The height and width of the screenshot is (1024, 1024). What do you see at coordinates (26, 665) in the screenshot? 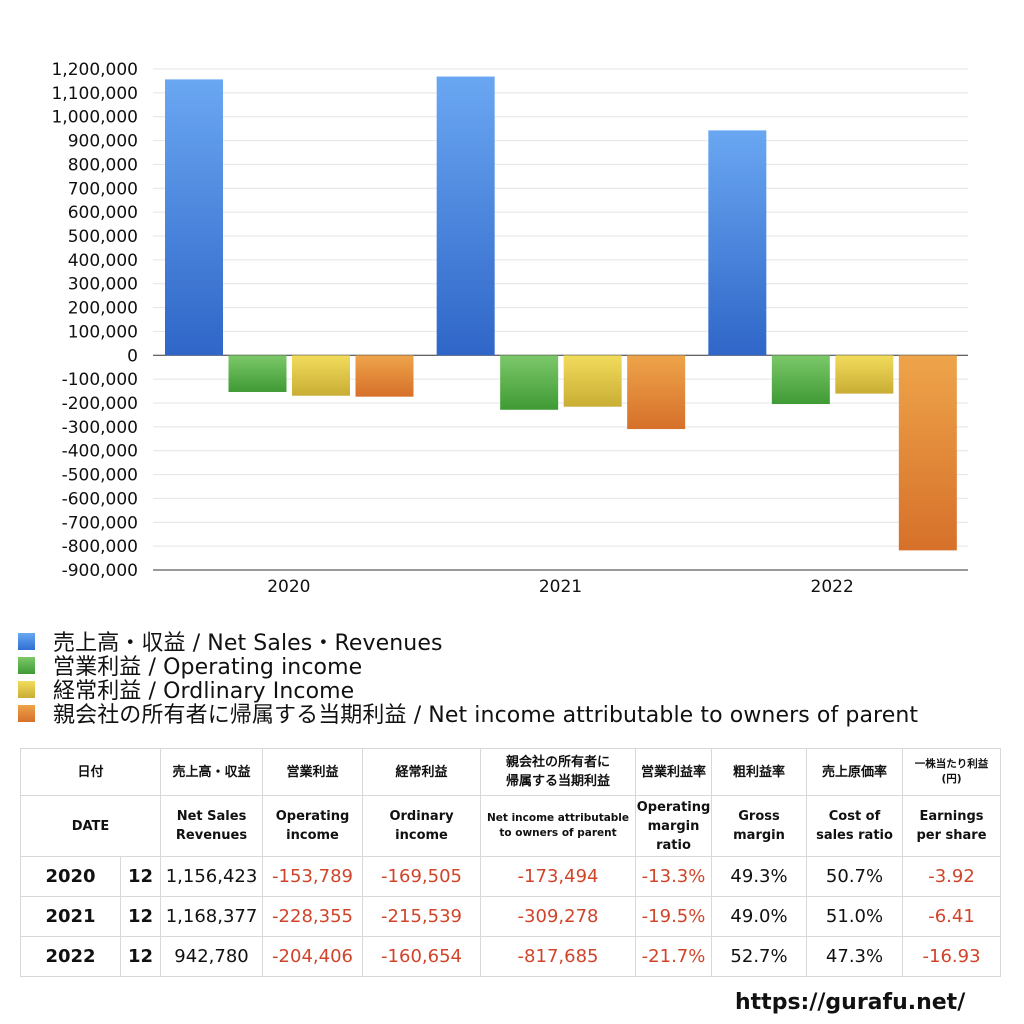
I see `legend-swatch-operating` at bounding box center [26, 665].